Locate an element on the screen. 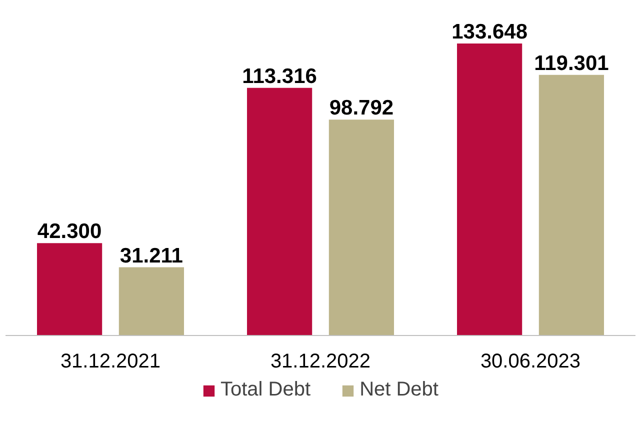 Image resolution: width=642 pixels, height=438 pixels. data-label: 98.792 is located at coordinates (361, 108).